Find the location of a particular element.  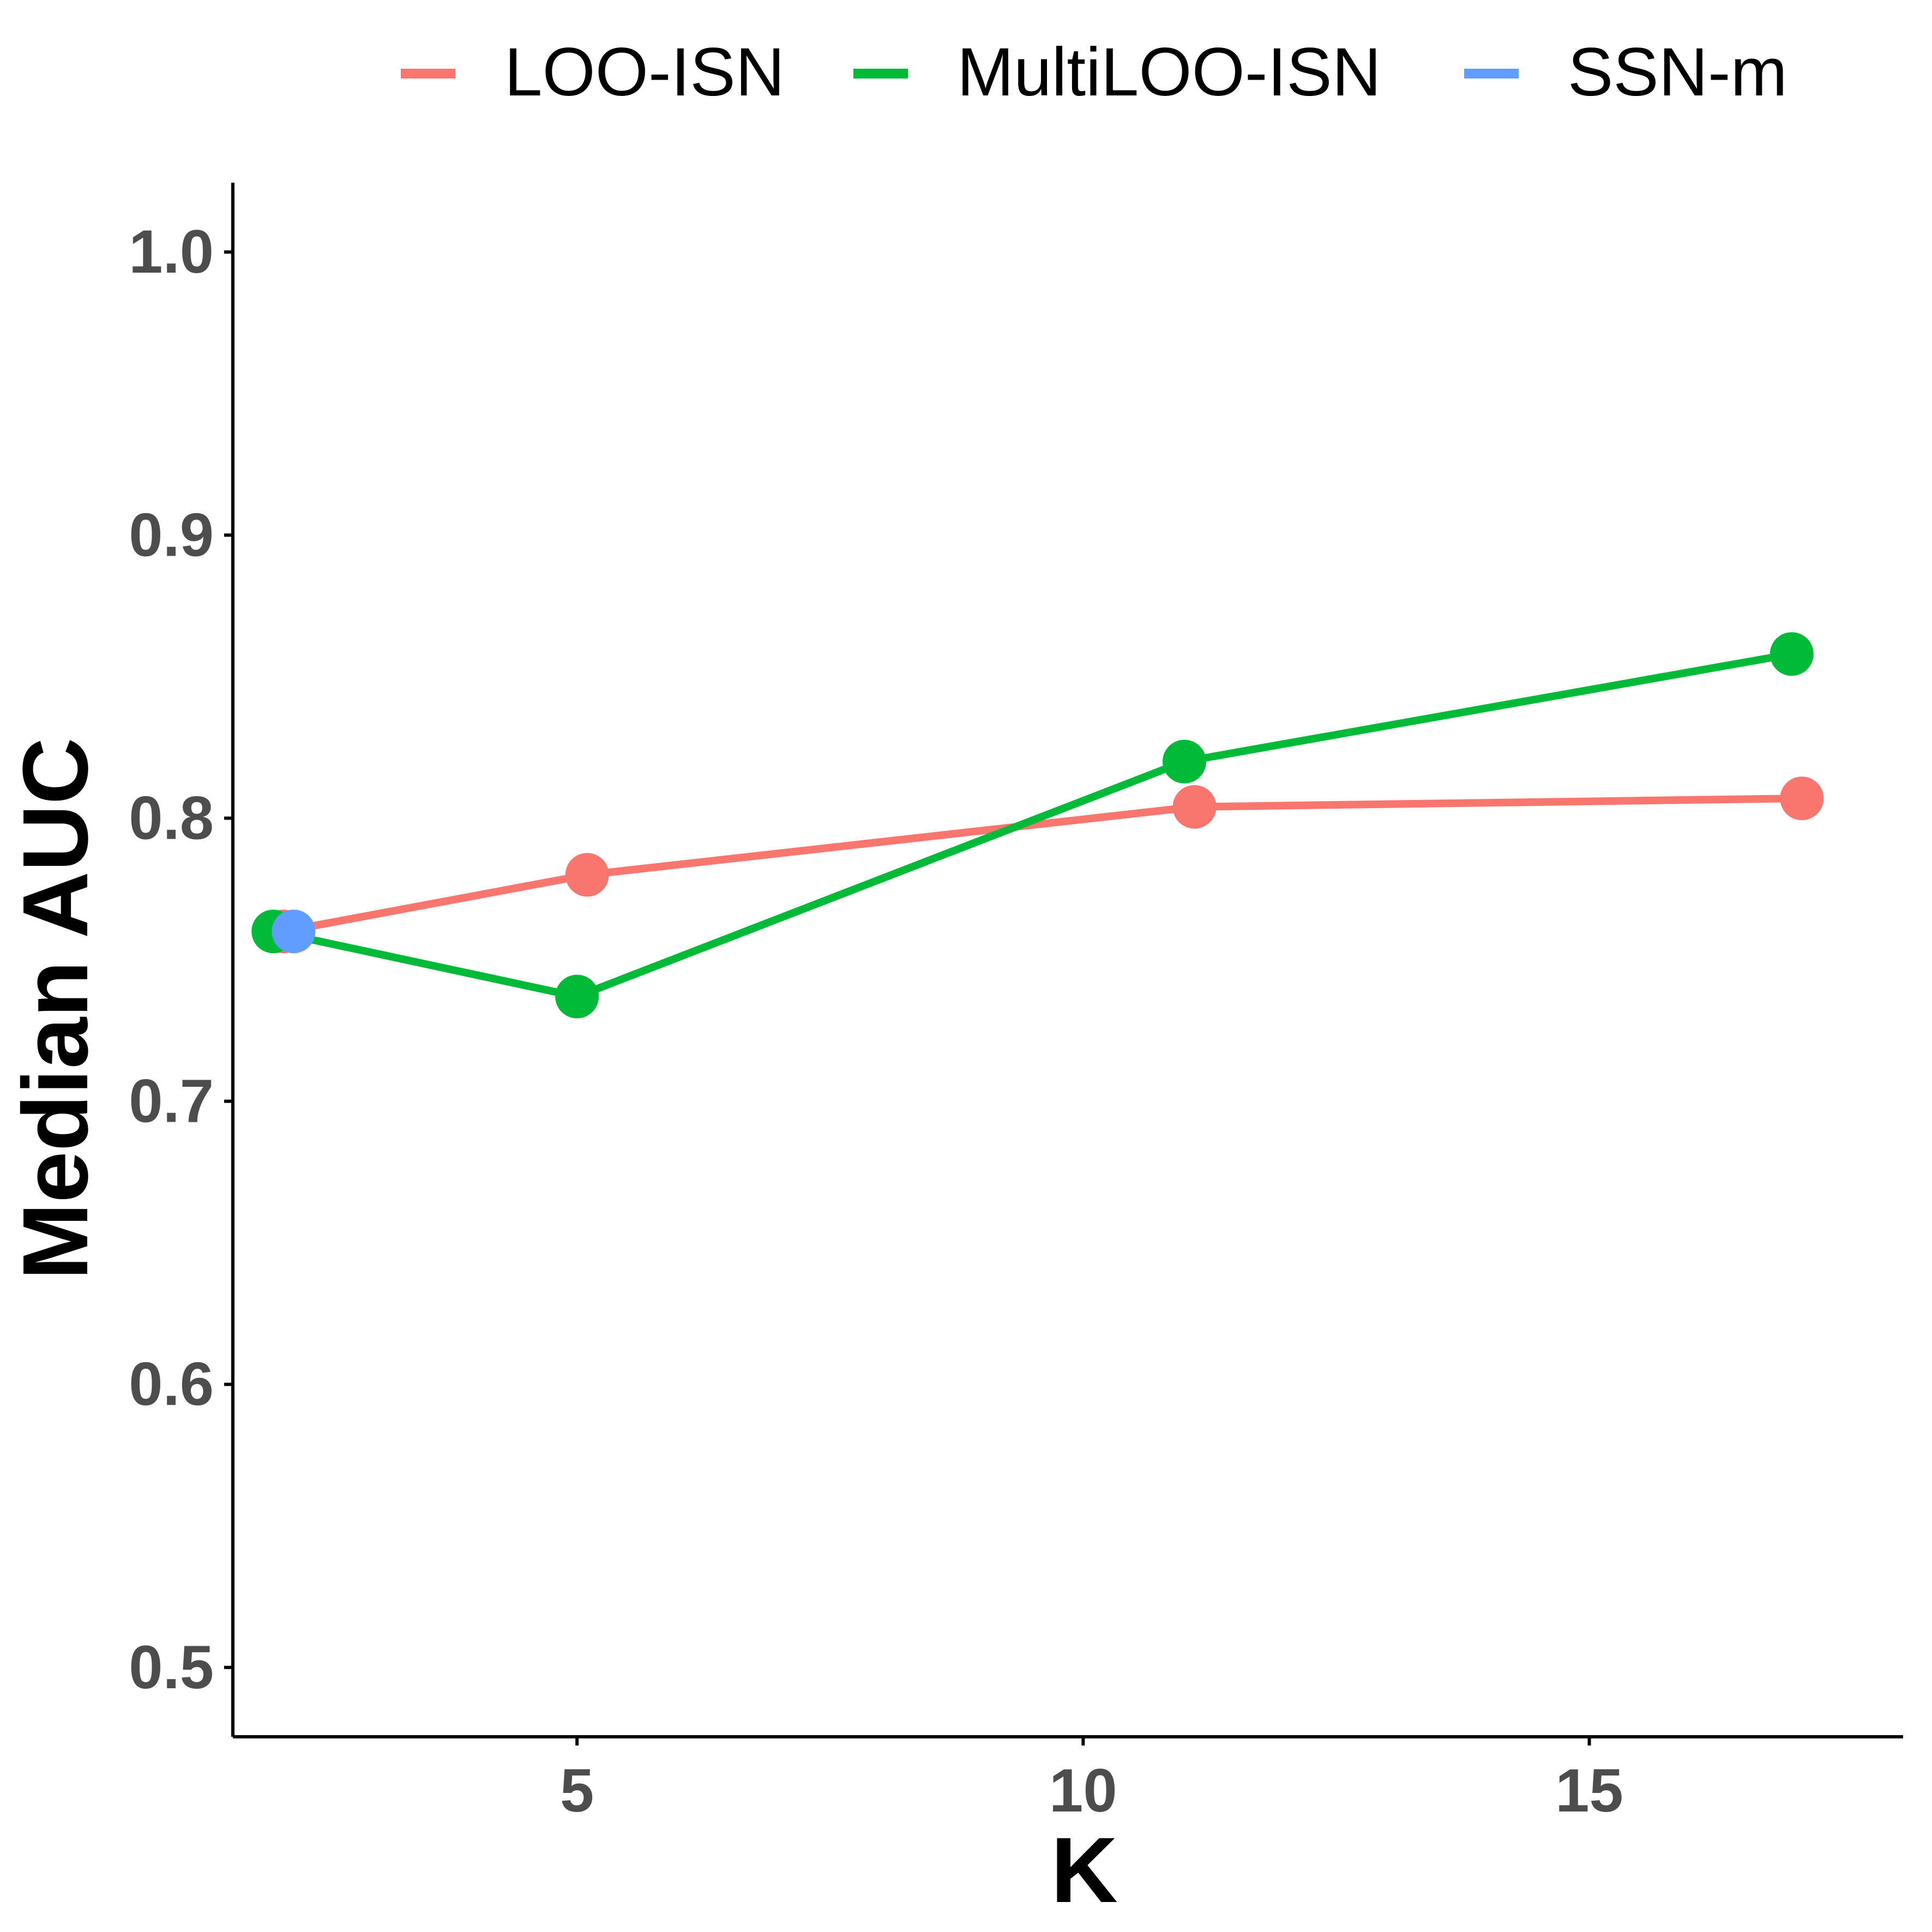

y-axis-ticks: 0.5 0.6 0.7 0.8 0.9 1.0 is located at coordinates (181, 959).